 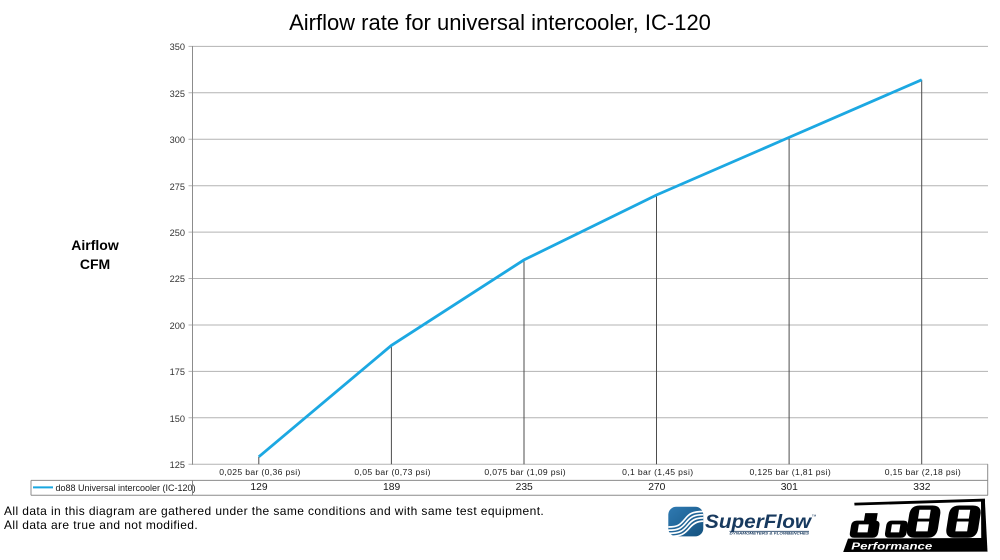 What do you see at coordinates (770, 534) in the screenshot?
I see `svg-text: DYNAMOMETERS & FLOWBENCHES` at bounding box center [770, 534].